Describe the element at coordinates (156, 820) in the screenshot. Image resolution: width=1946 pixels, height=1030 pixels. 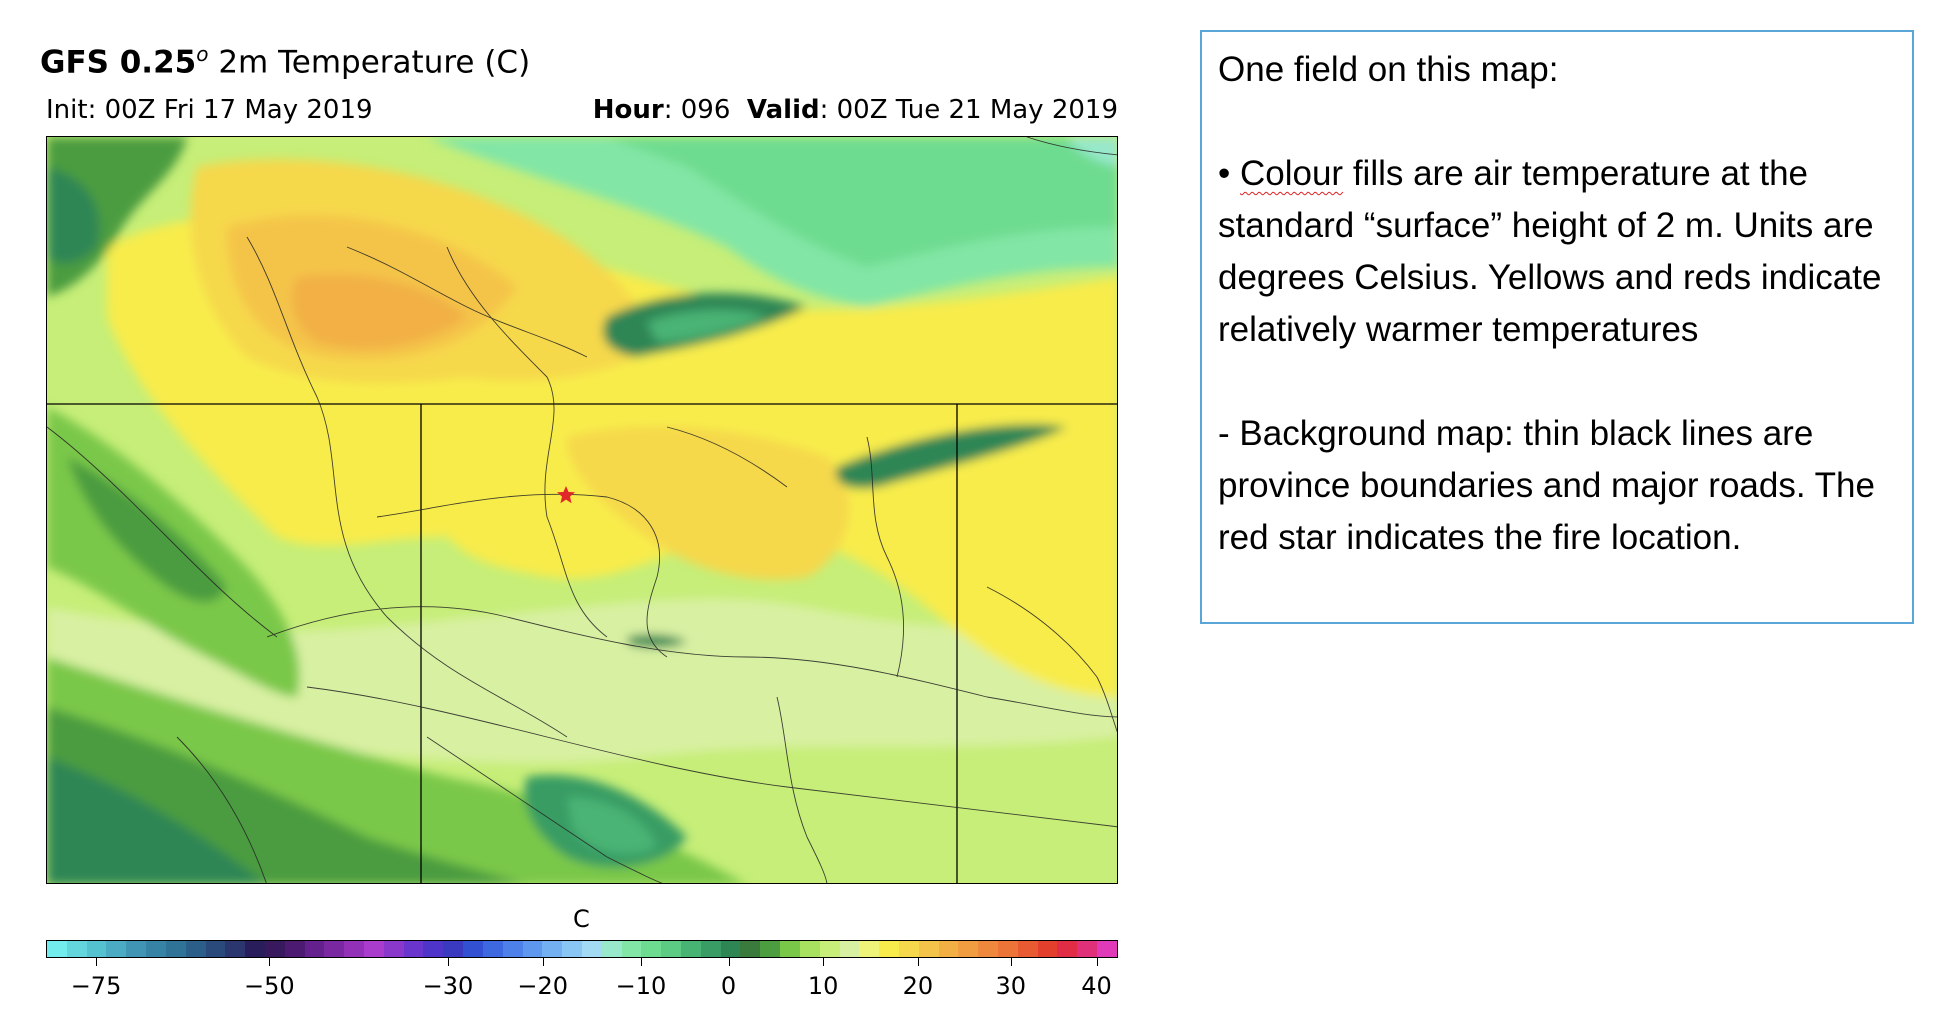
I see `temperature-fill-sw-darkest` at that location.